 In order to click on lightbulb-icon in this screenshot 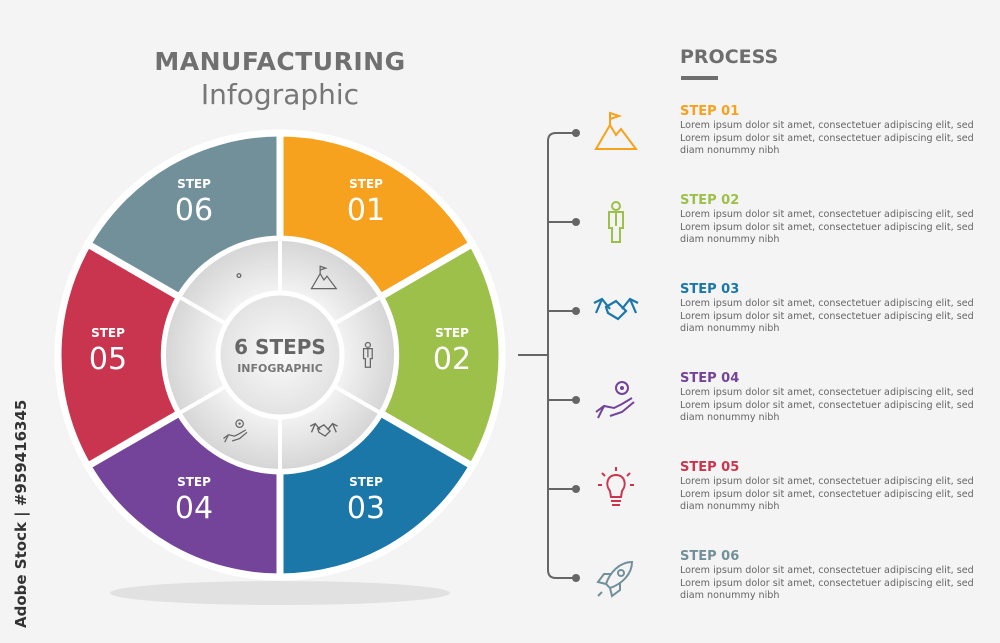, I will do `click(616, 489)`.